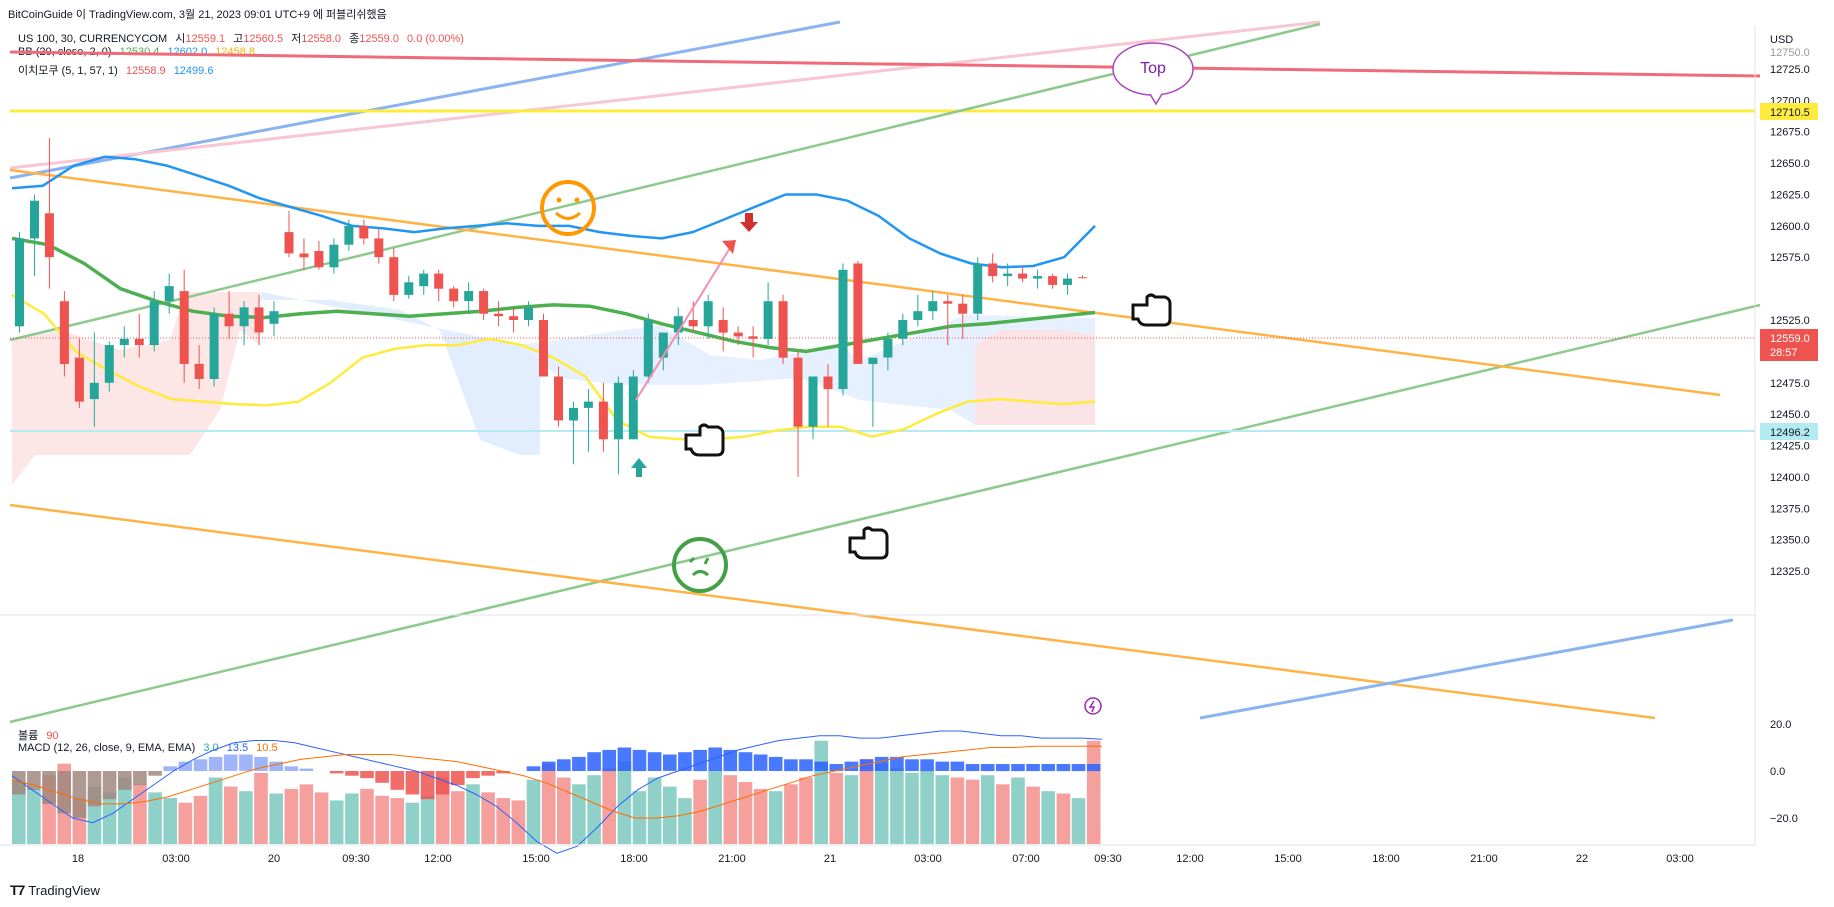  What do you see at coordinates (1582, 859) in the screenshot?
I see `time-tick: 22` at bounding box center [1582, 859].